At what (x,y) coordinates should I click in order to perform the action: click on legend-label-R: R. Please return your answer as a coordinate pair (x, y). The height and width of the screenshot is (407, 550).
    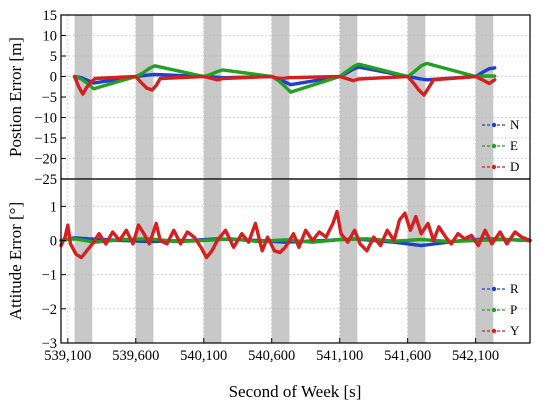
    Looking at the image, I should click on (514, 288).